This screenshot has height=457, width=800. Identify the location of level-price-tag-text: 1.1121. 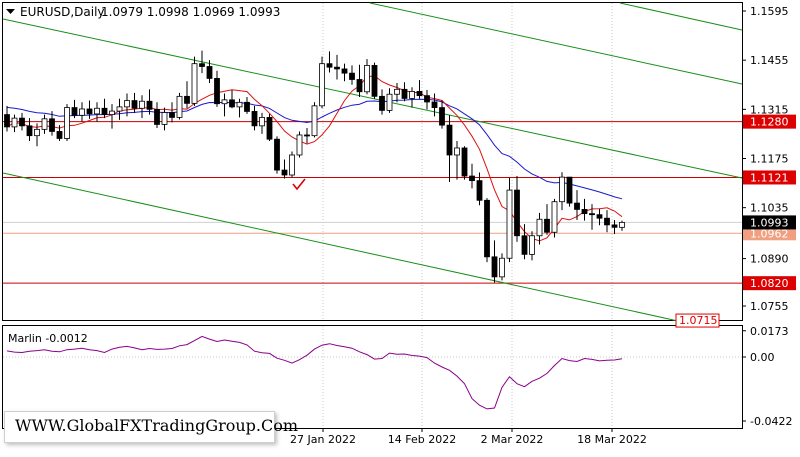
(769, 177).